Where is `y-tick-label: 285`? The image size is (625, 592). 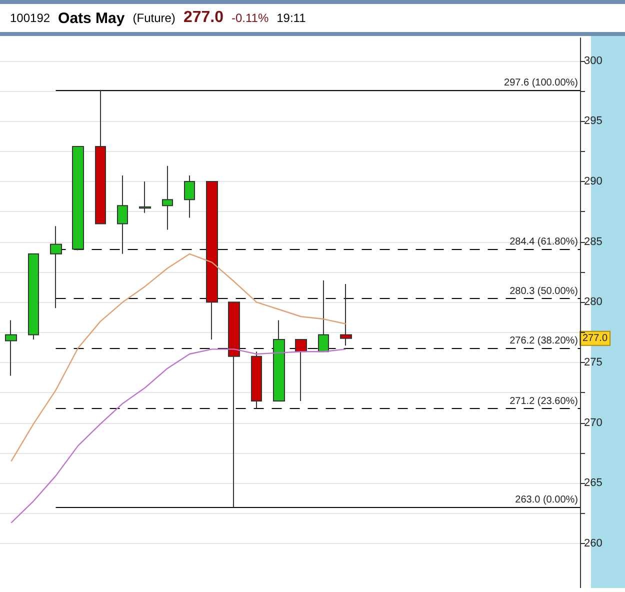
y-tick-label: 285 is located at coordinates (593, 242).